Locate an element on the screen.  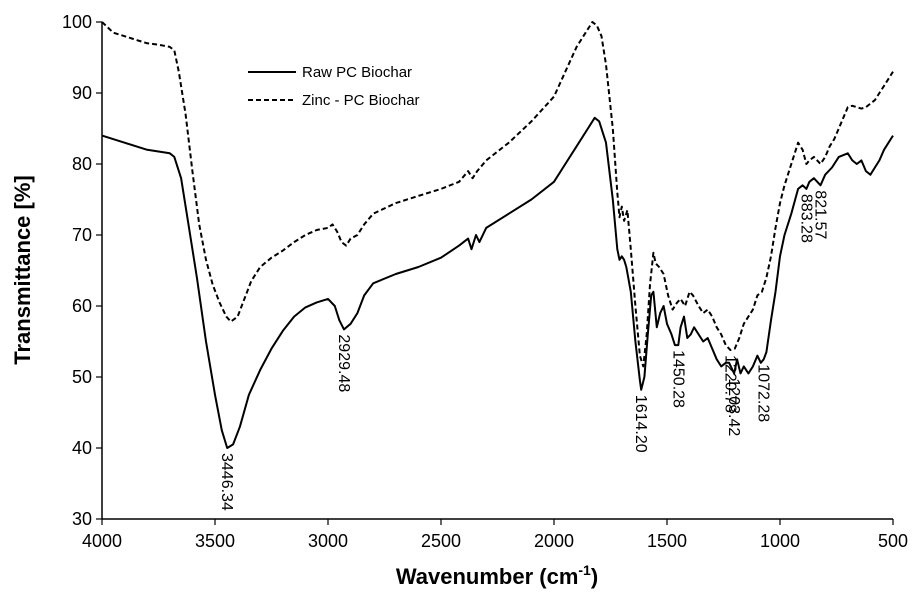
peak-label: 2929.48 is located at coordinates (343, 363).